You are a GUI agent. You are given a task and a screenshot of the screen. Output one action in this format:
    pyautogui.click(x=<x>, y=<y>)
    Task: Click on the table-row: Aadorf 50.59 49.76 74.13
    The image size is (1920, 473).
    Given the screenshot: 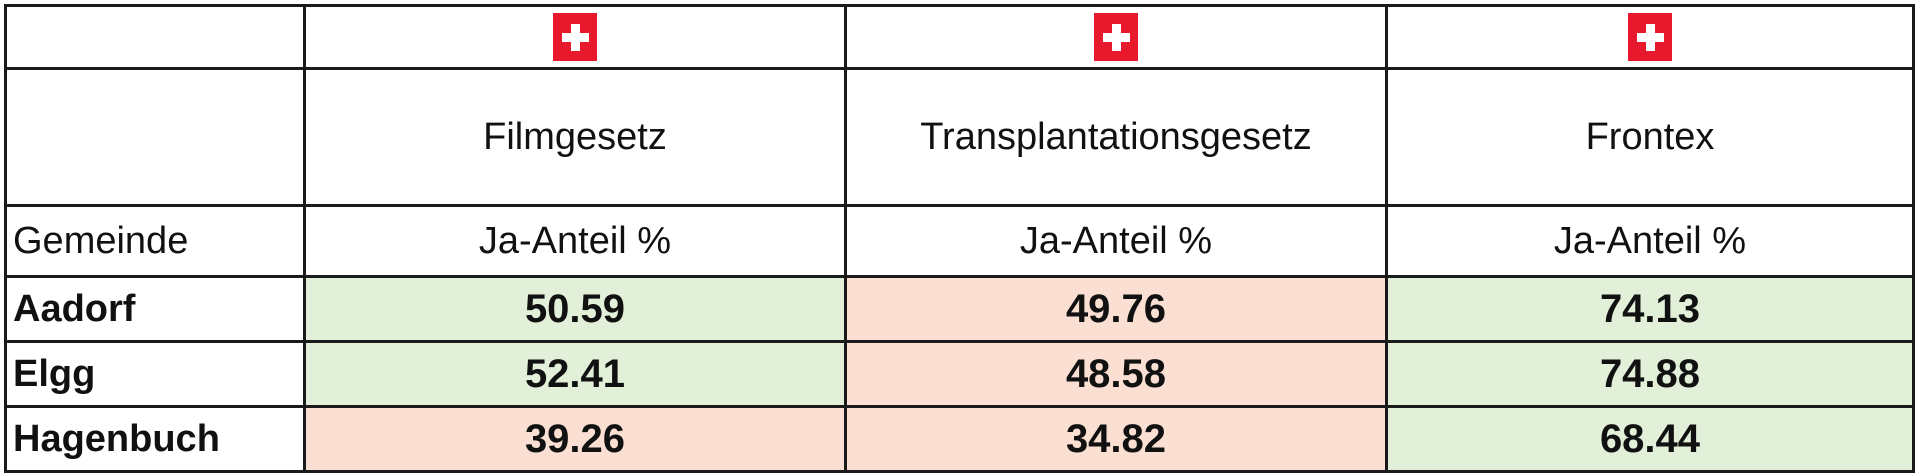 What is the action you would take?
    pyautogui.click(x=959, y=309)
    